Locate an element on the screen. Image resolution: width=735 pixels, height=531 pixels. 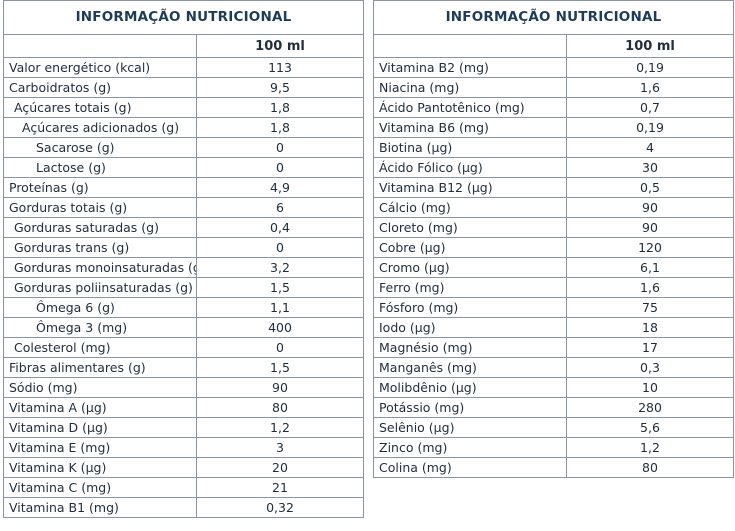
nutrient-value: 1,6 is located at coordinates (650, 287).